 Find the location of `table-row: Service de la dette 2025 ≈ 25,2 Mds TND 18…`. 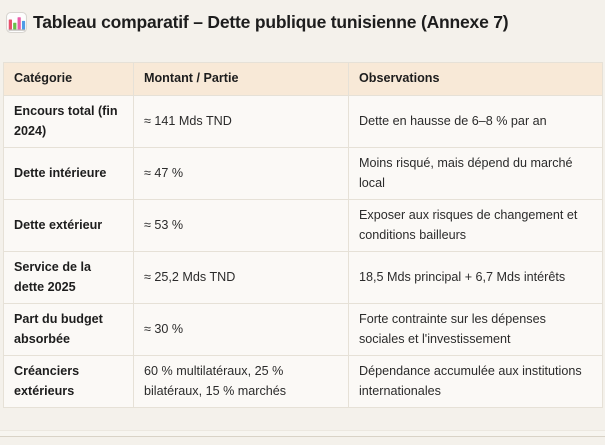

table-row: Service de la dette 2025 ≈ 25,2 Mds TND 18… is located at coordinates (303, 277).